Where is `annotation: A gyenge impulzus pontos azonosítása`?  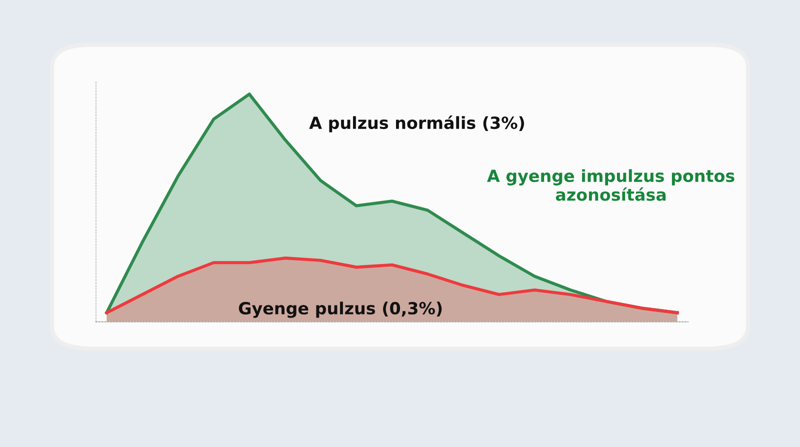
annotation: A gyenge impulzus pontos azonosítása is located at coordinates (610, 185).